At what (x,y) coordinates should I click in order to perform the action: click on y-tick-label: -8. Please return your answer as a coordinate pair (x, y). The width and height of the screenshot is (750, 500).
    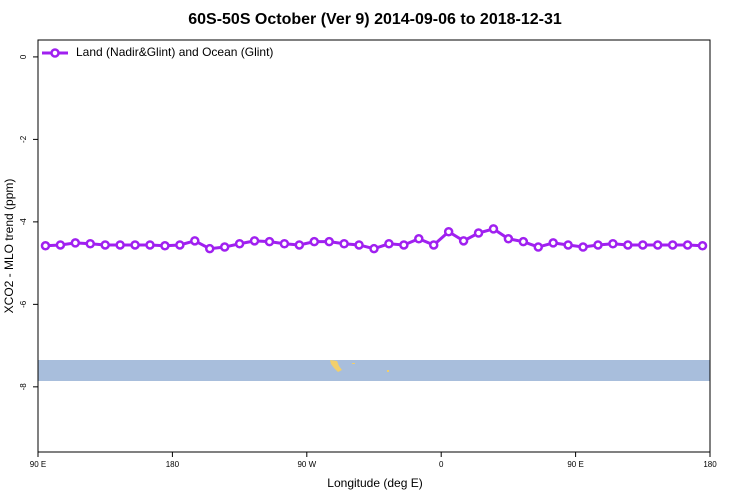
    Looking at the image, I should click on (23, 387).